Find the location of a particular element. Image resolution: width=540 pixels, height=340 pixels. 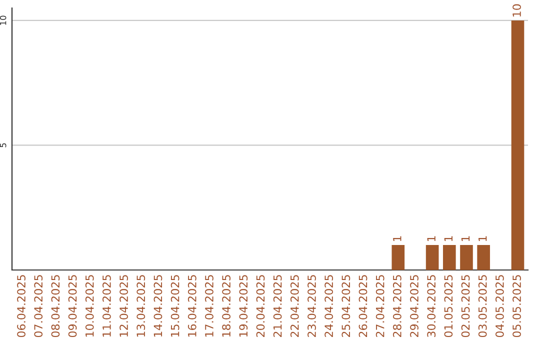

y-tick-label: 5 is located at coordinates (3, 145).